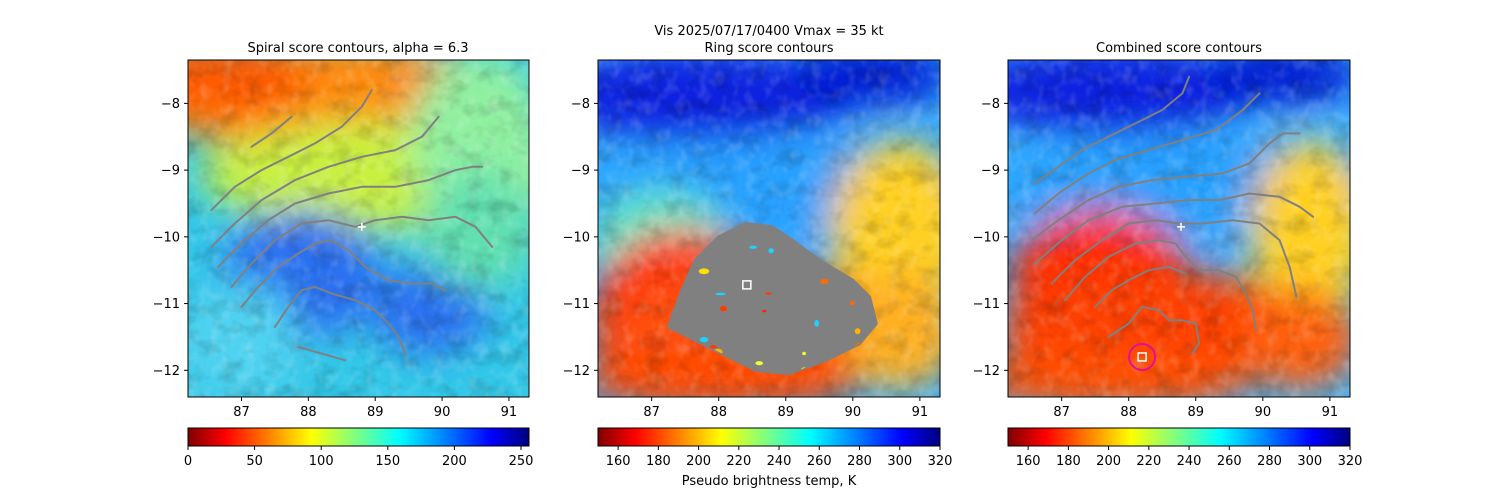 The width and height of the screenshot is (1500, 500). I want to click on combined-colorbar-tick-label: 200, so click(1108, 461).